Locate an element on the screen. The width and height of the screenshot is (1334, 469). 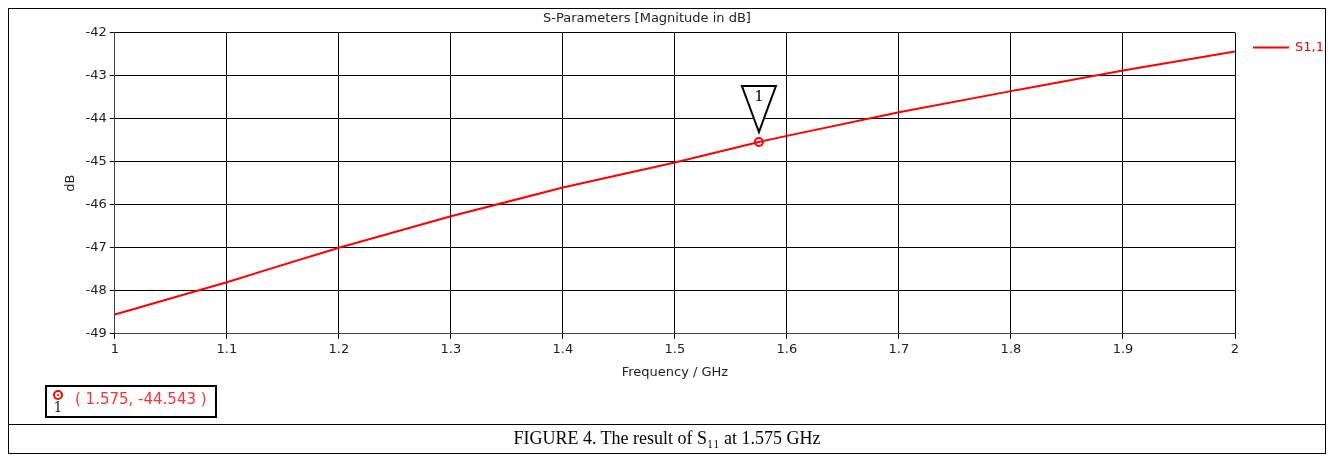
text: 1 is located at coordinates (58, 407).